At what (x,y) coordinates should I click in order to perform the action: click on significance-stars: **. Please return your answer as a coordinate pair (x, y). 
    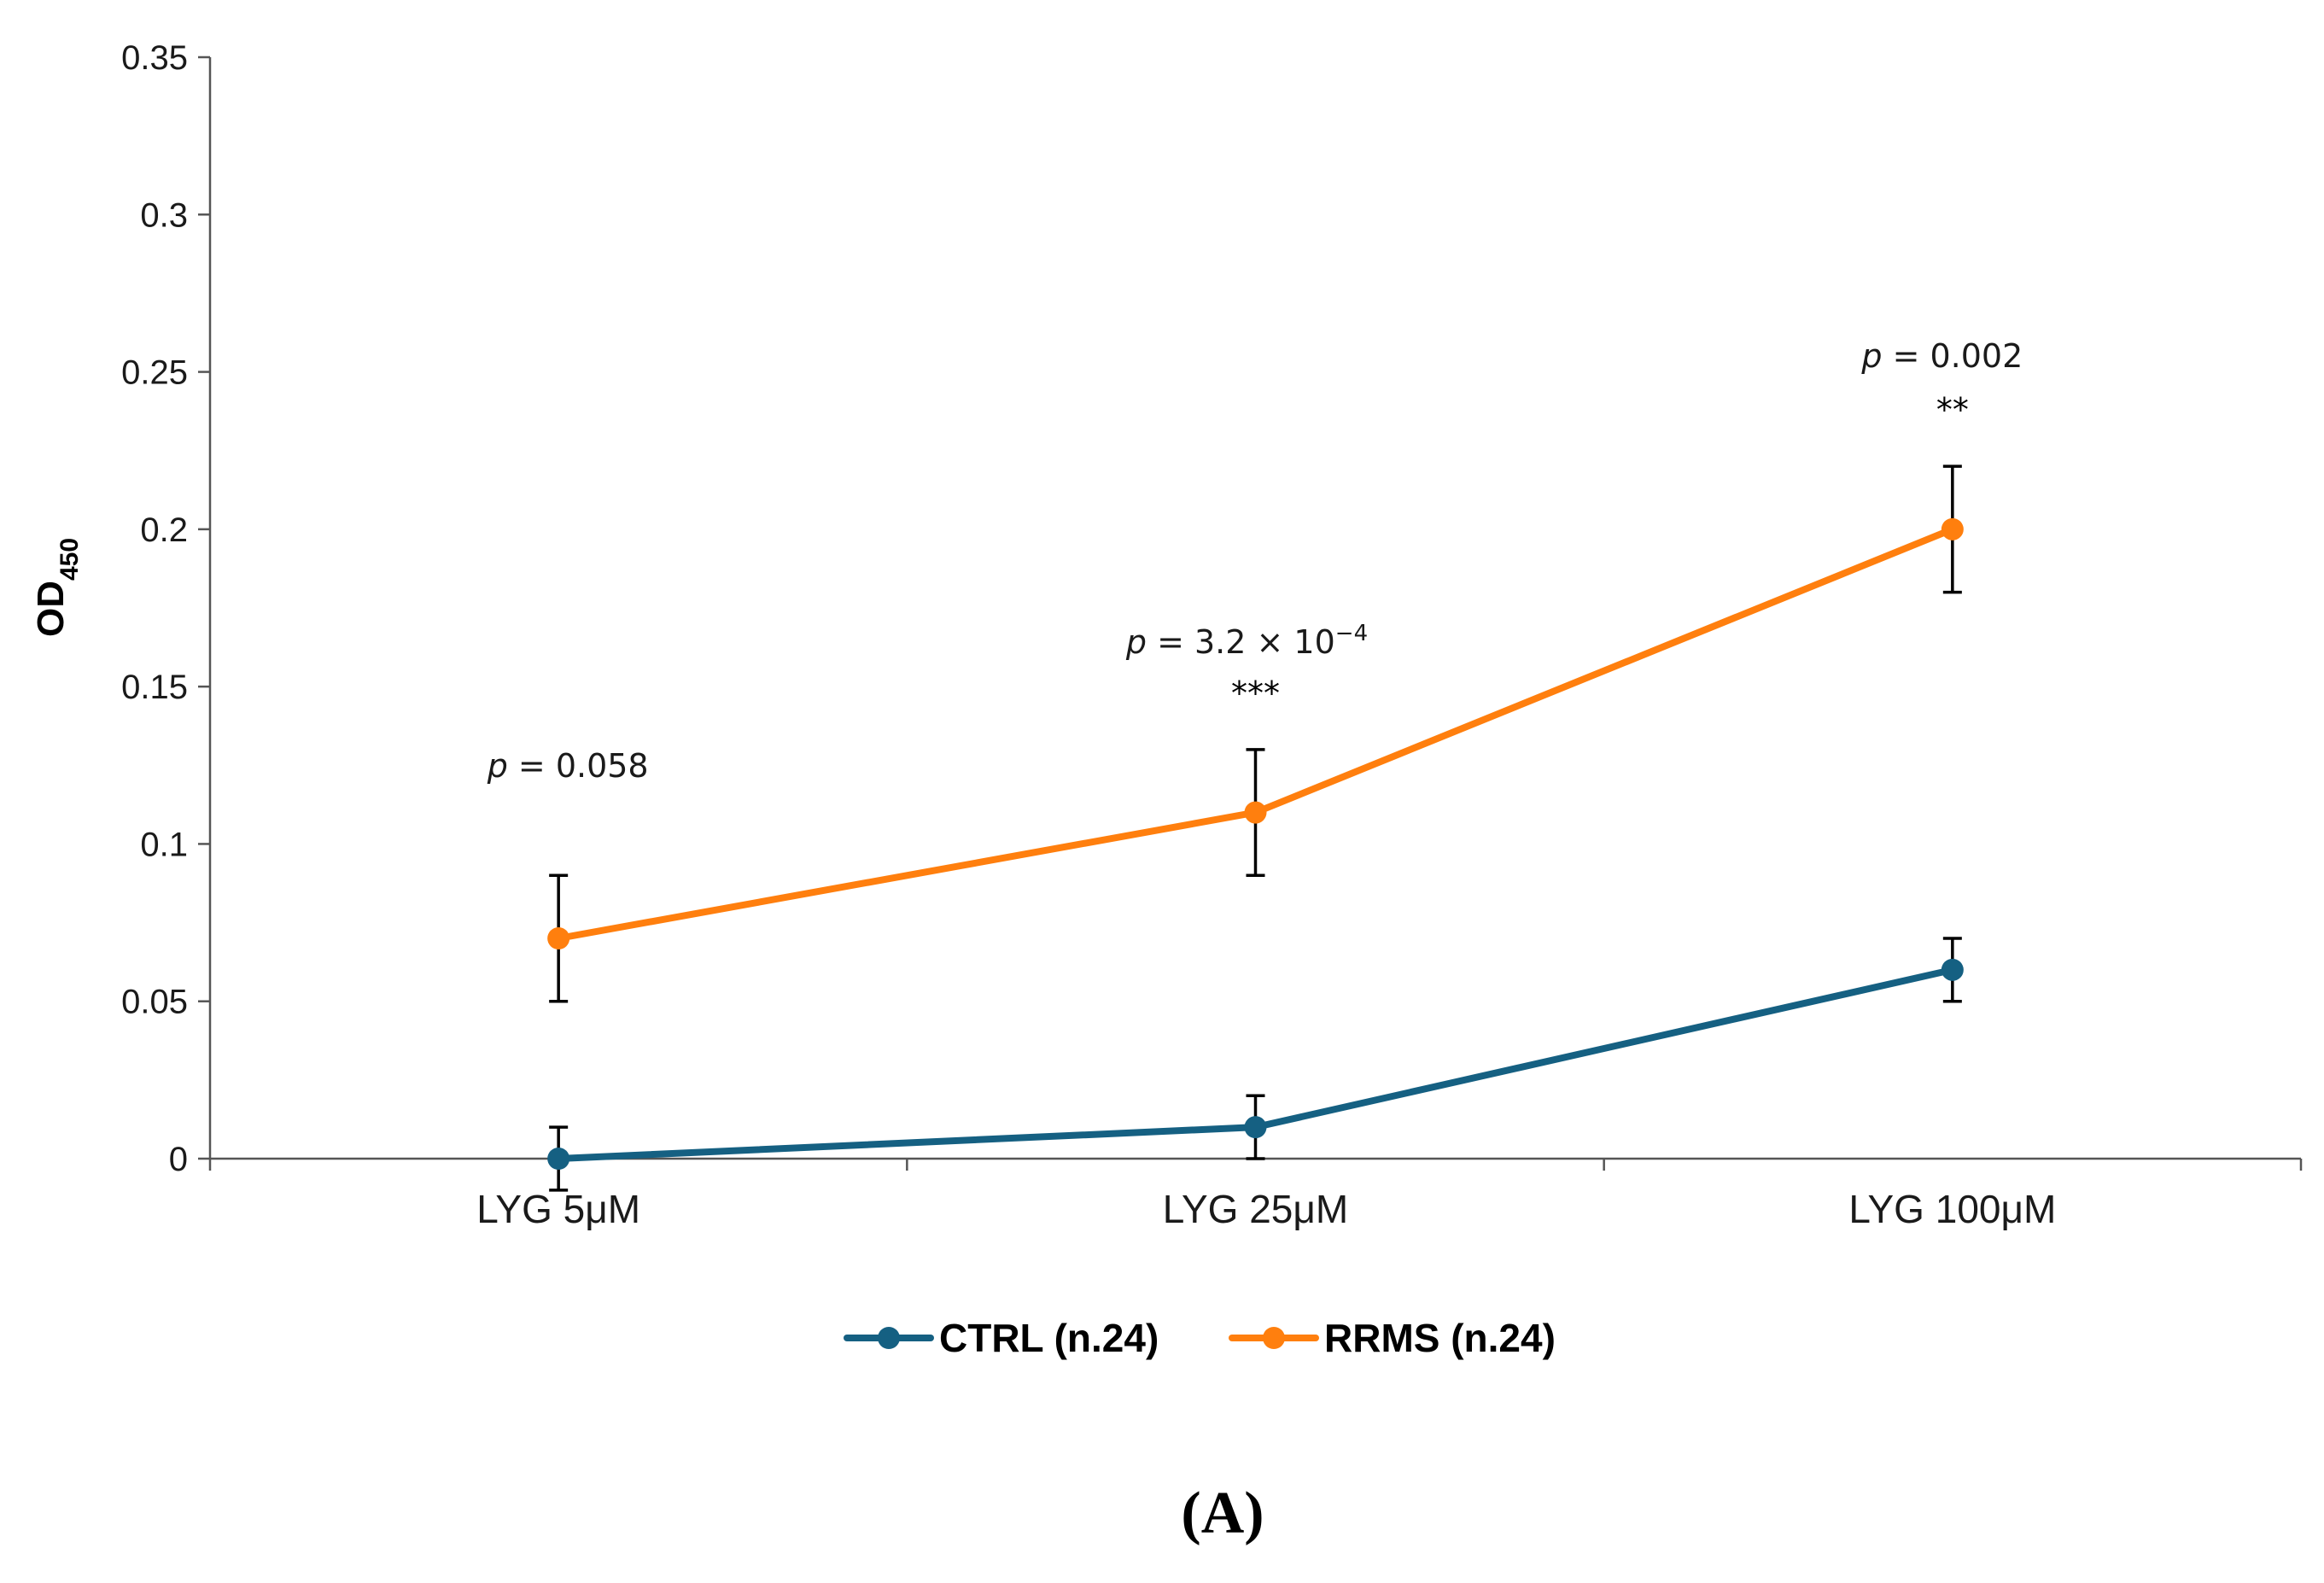
    Looking at the image, I should click on (1953, 410).